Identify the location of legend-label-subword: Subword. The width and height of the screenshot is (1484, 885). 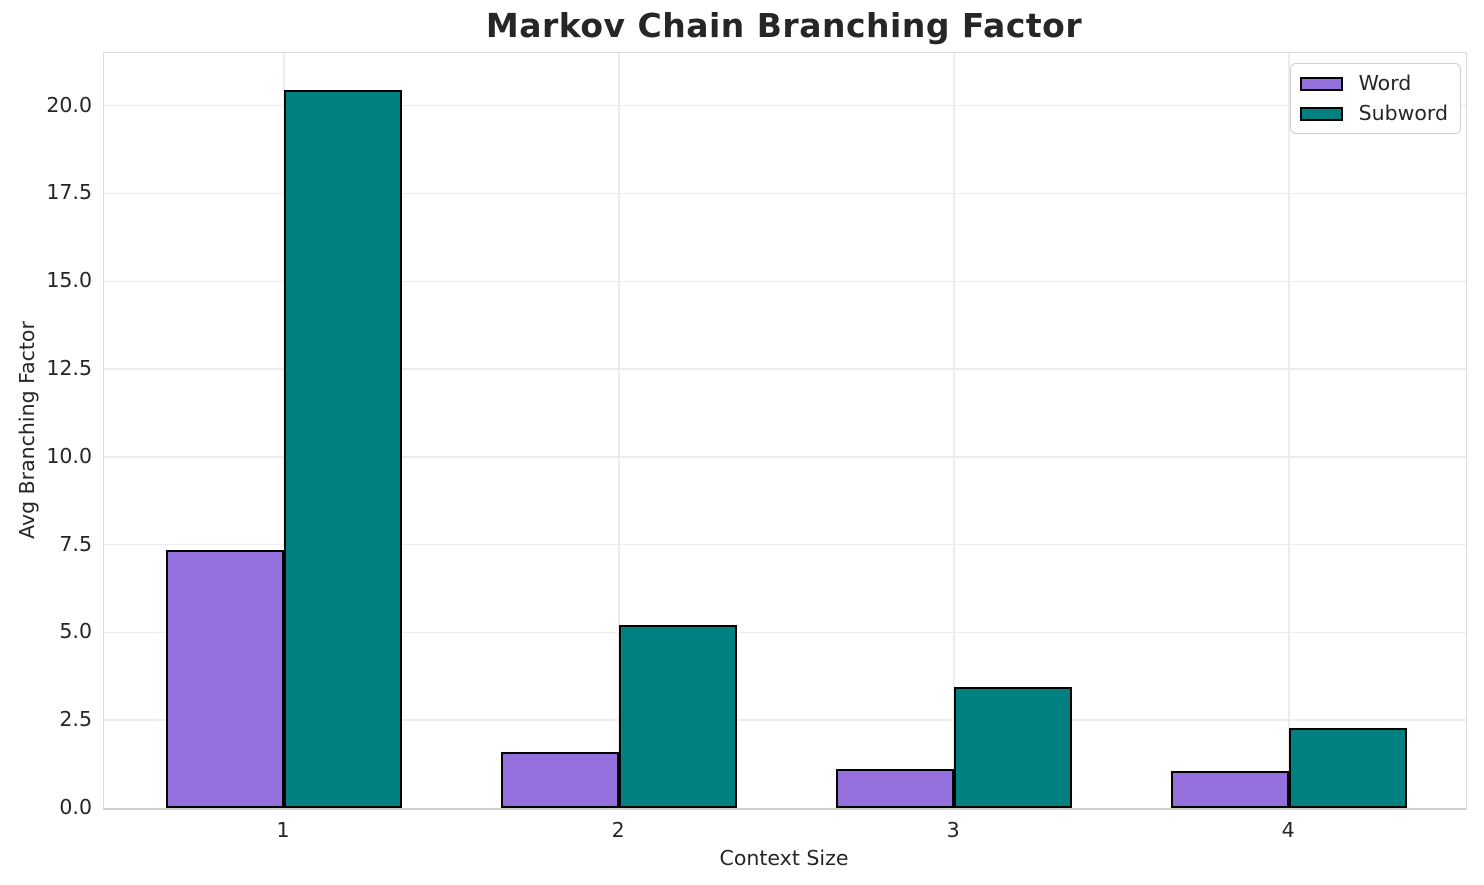
(1403, 113).